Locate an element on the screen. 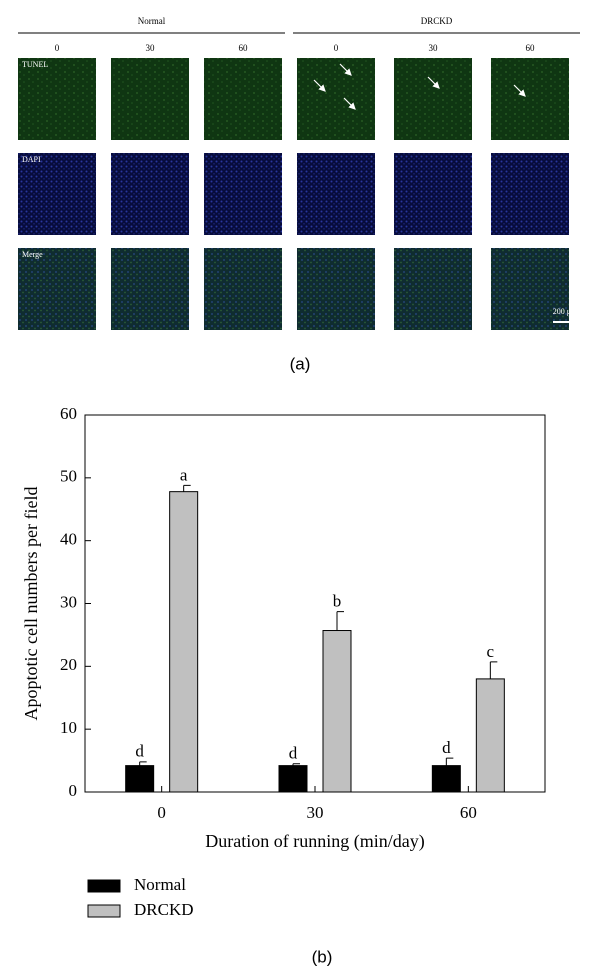 This screenshot has height=975, width=600. y-tick-label: 30 is located at coordinates (68, 601).